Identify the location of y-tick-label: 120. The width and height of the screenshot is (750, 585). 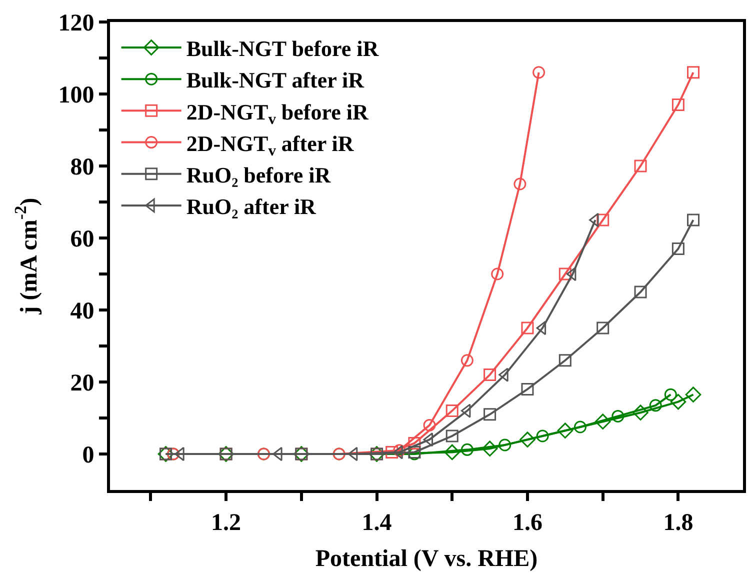
(76, 23).